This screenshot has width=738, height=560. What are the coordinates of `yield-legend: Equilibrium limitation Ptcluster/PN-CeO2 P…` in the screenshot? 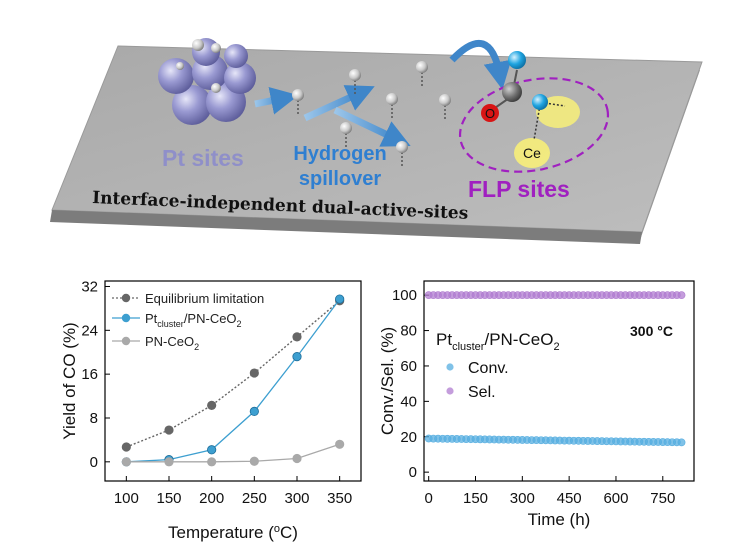 It's located at (188, 321).